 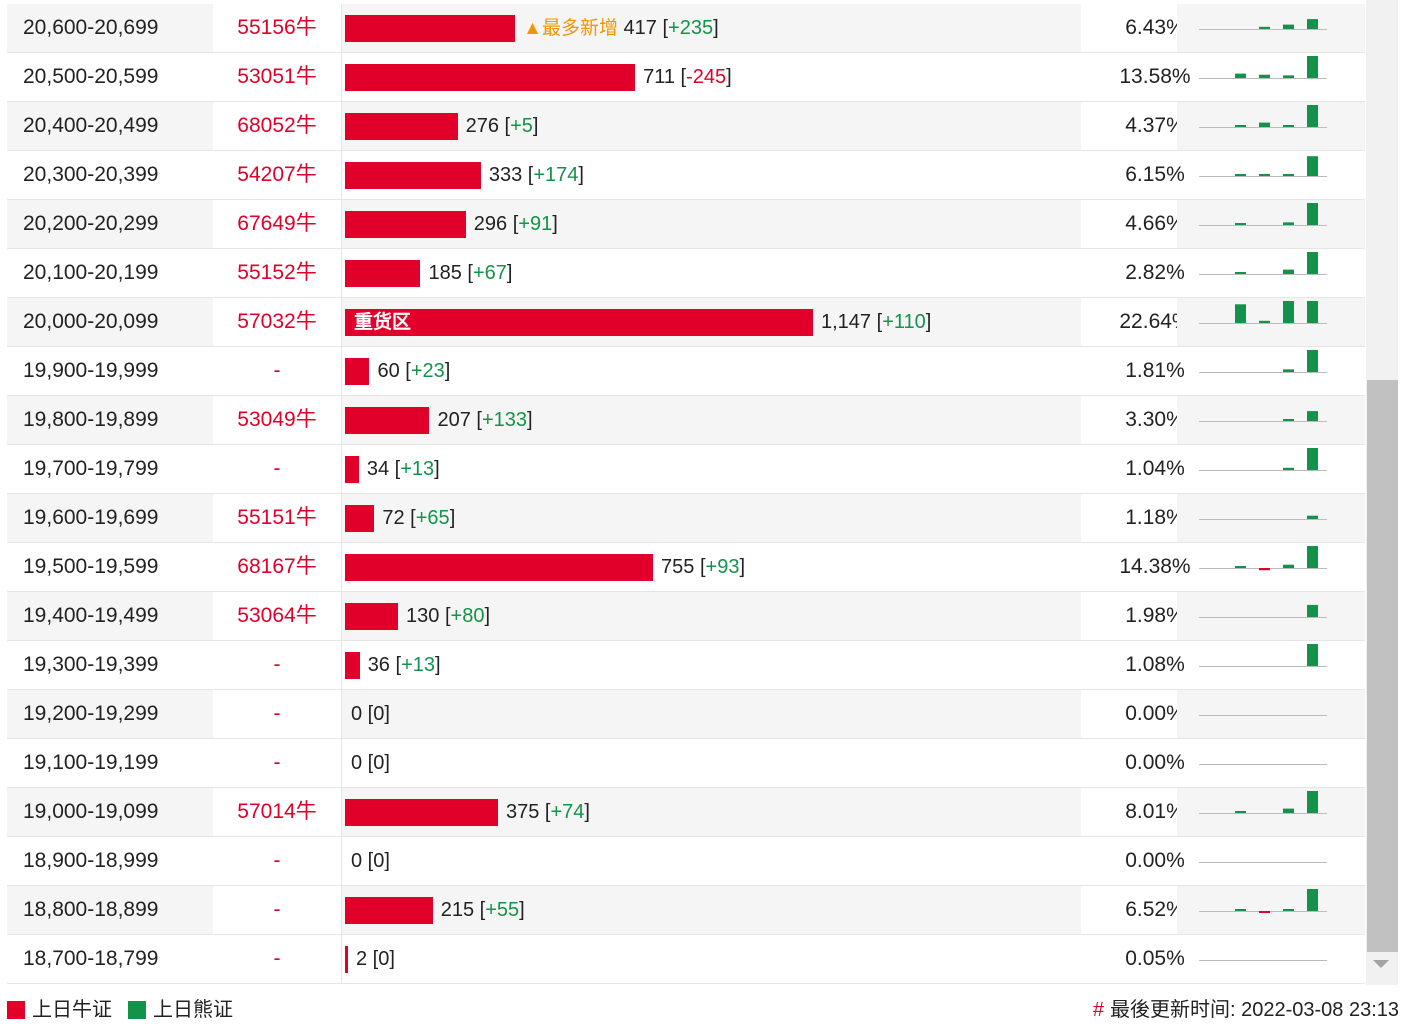 What do you see at coordinates (467, 616) in the screenshot?
I see `volume-change: +80` at bounding box center [467, 616].